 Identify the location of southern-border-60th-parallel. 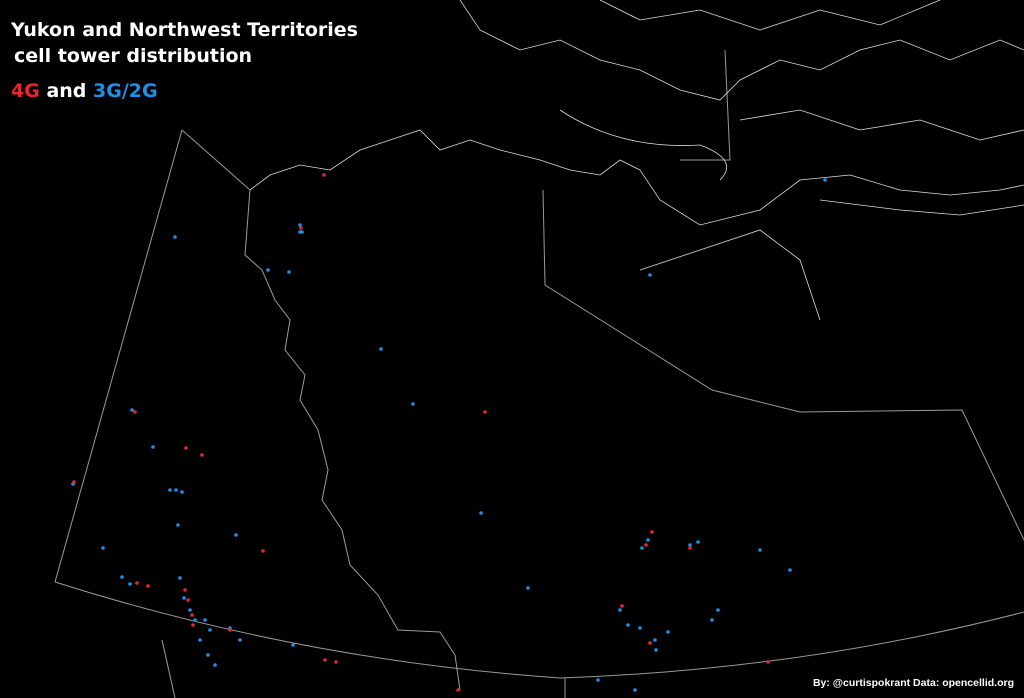
(539, 630).